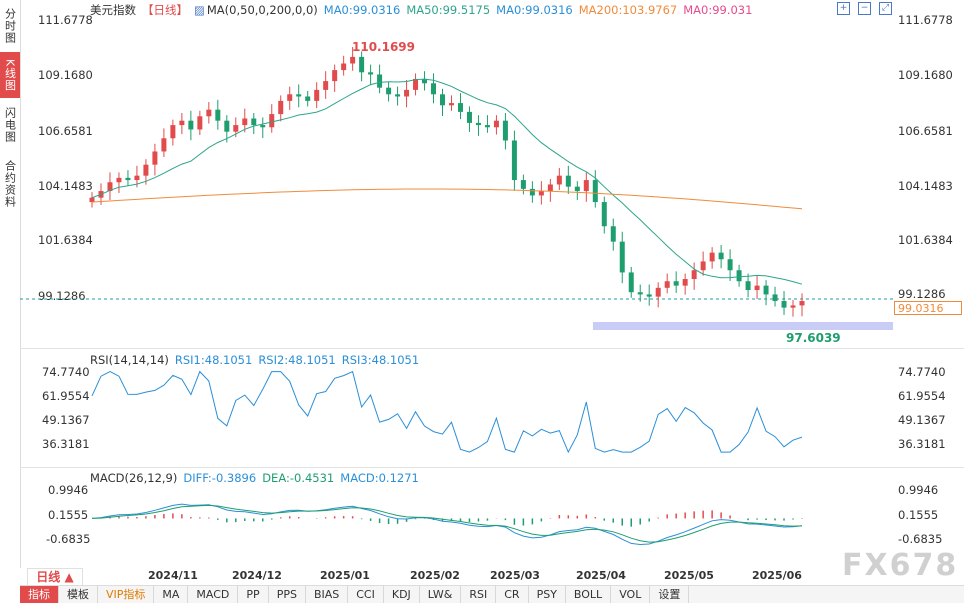 The height and width of the screenshot is (603, 964). I want to click on tab-timeshare: 分时图, so click(10, 26).